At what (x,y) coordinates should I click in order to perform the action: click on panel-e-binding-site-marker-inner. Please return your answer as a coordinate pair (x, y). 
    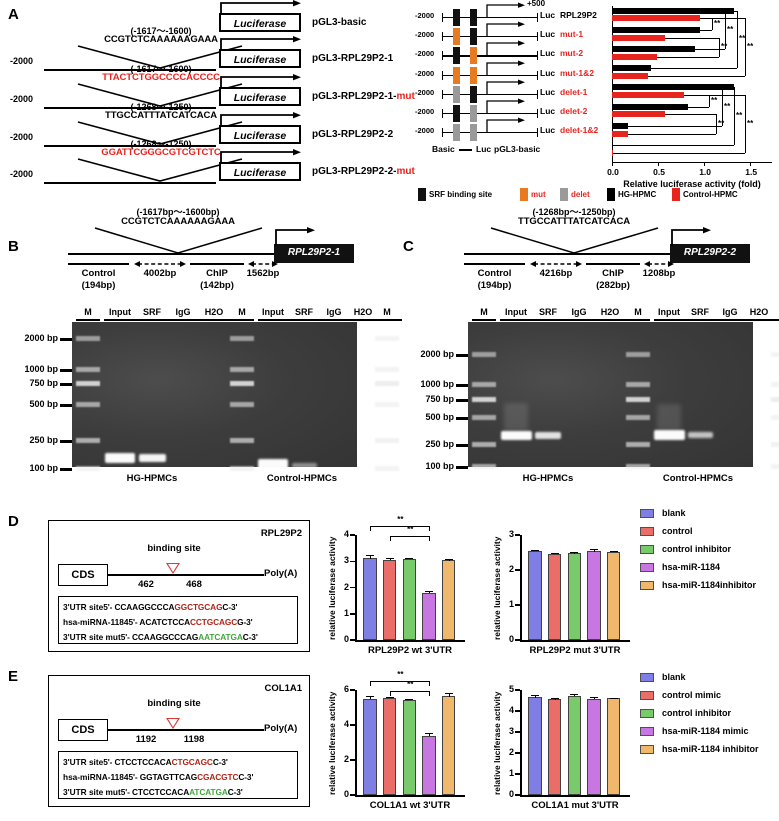
    Looking at the image, I should click on (173, 723).